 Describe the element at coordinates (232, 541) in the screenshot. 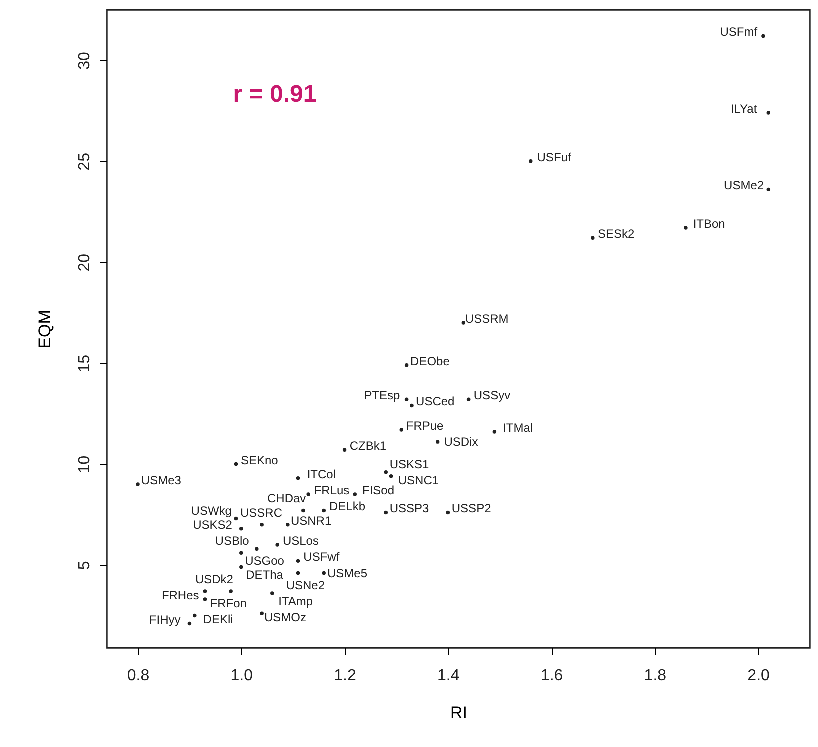

I see `data-label: USBlo` at that location.